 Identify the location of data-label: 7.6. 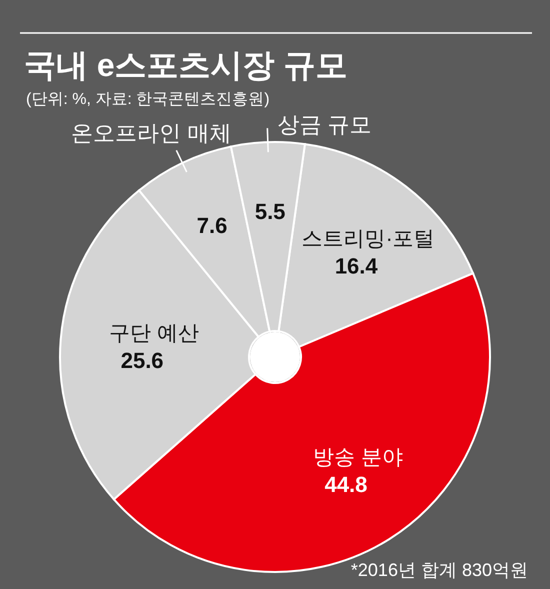
(212, 225).